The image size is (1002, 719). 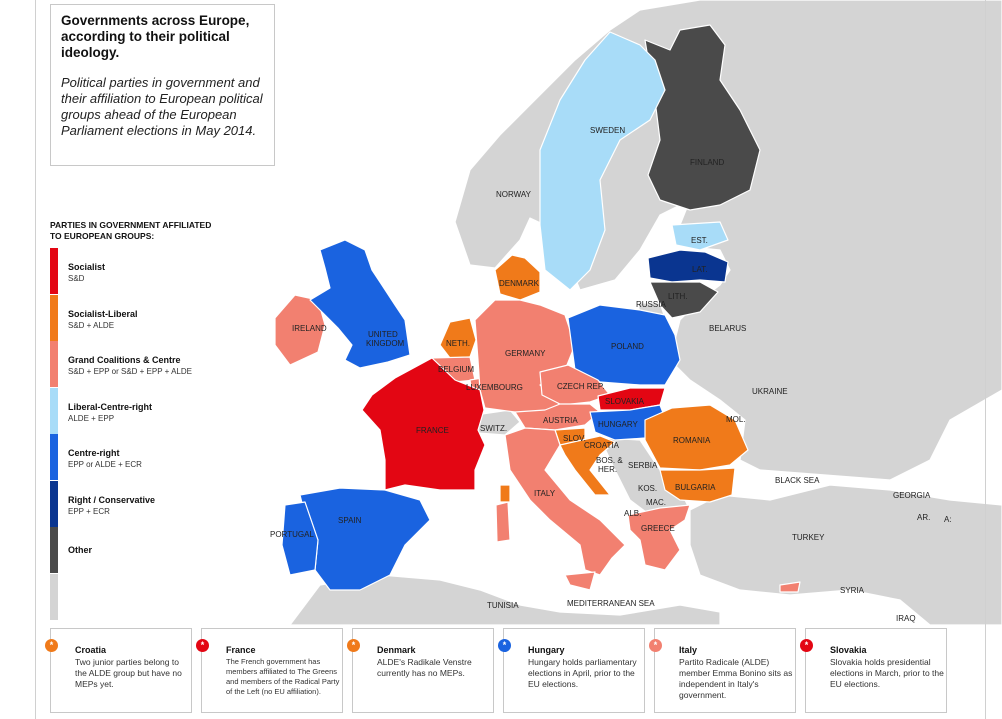 What do you see at coordinates (89, 511) in the screenshot?
I see `legend-desc: EPP + ECR` at bounding box center [89, 511].